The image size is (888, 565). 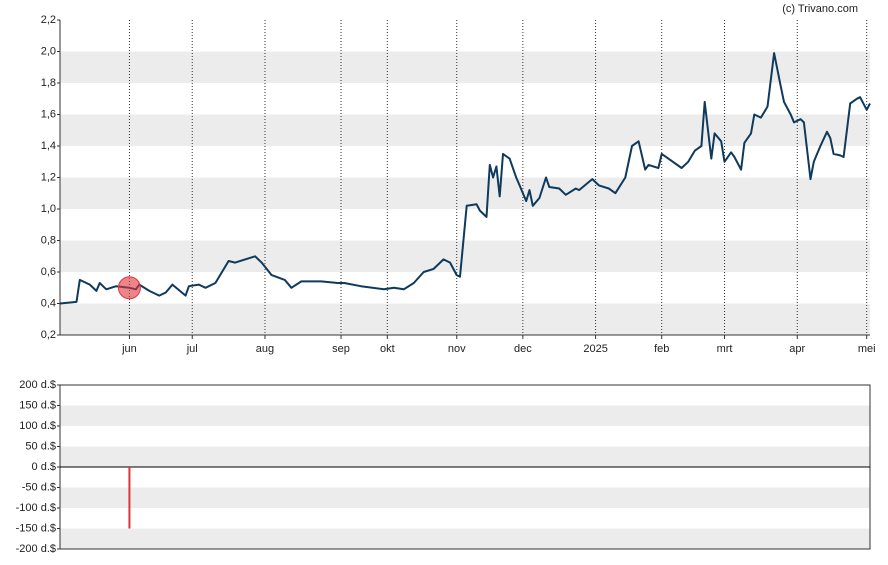 I want to click on x-tick-label: mrt, so click(x=725, y=349).